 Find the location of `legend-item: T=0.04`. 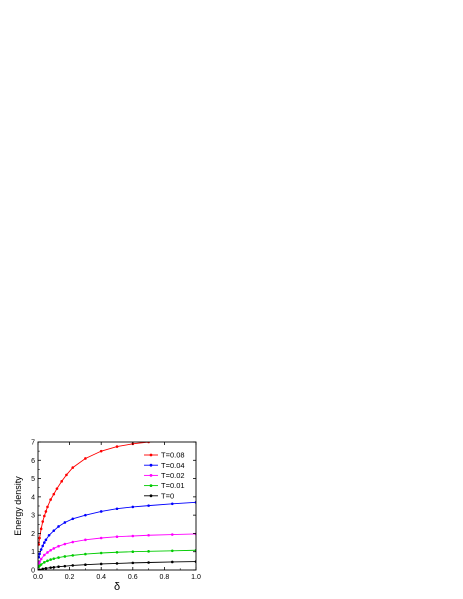

legend-item: T=0.04 is located at coordinates (164, 465).